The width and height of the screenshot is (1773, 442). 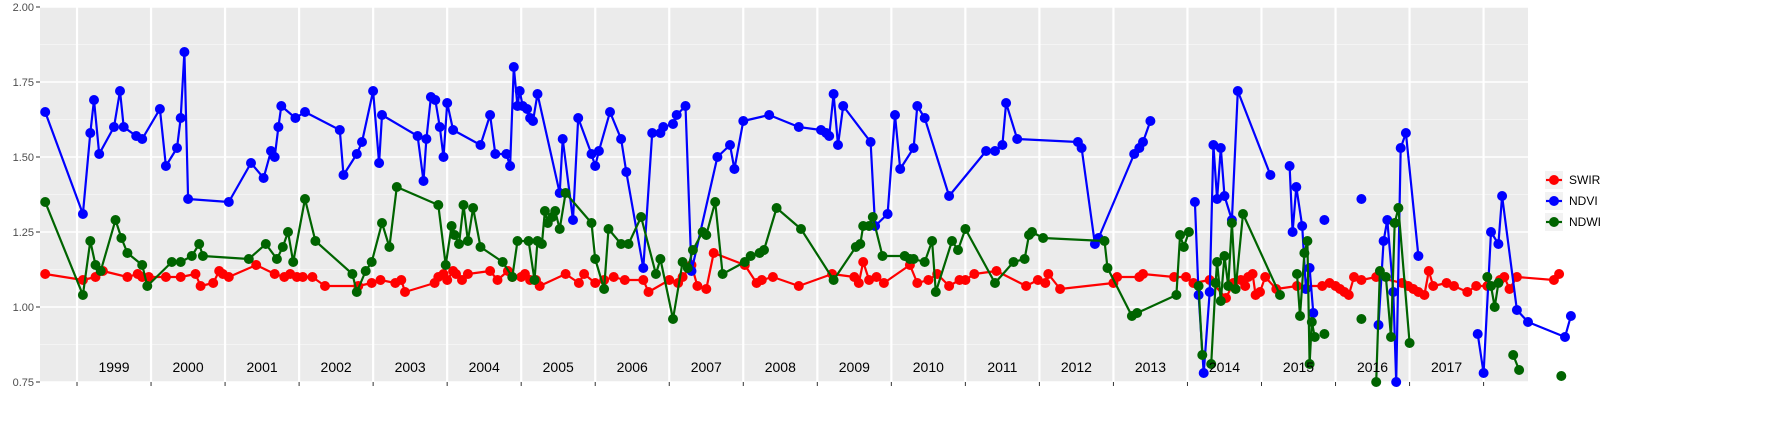 I want to click on legend-item-swir: SWIR, so click(x=1573, y=180).